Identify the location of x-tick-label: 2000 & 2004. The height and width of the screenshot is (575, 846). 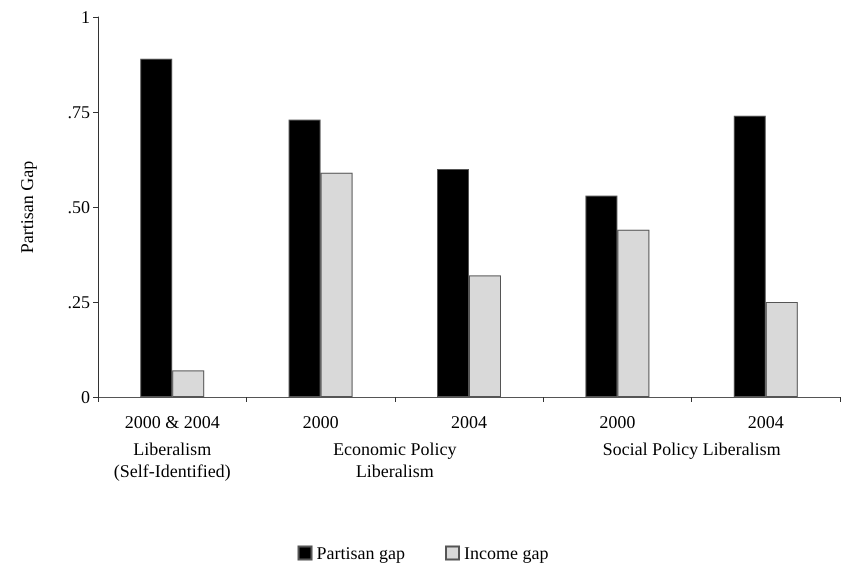
(172, 422).